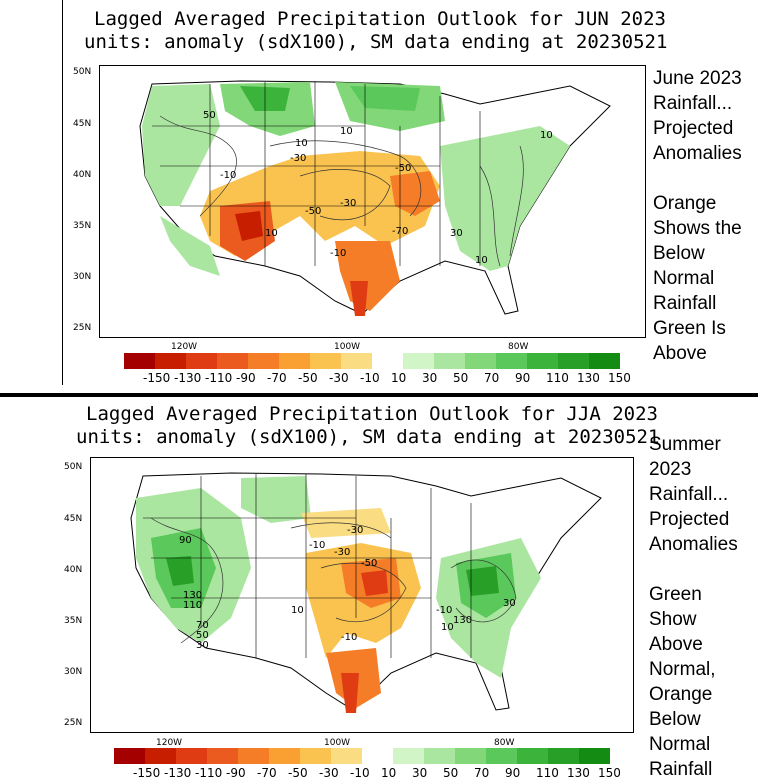 This screenshot has height=782, width=758. Describe the element at coordinates (339, 378) in the screenshot. I see `colorbar-tick-label: -30` at that location.